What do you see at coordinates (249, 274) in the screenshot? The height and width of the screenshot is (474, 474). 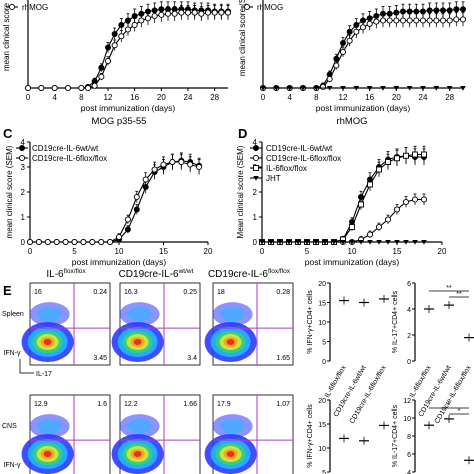 I see `flow-column-header: CD19cre-IL-6flox/flox` at bounding box center [249, 274].